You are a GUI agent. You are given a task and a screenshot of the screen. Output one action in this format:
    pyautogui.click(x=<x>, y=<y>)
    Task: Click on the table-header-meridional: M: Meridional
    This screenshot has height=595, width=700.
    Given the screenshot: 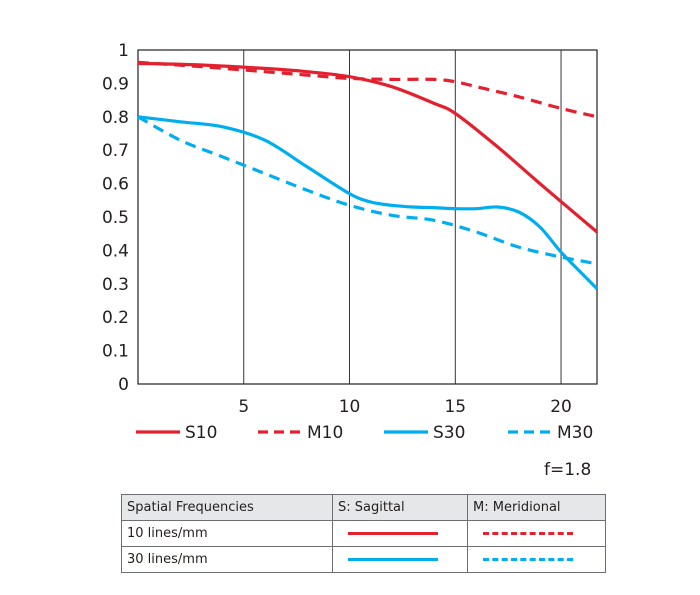 What is the action you would take?
    pyautogui.click(x=536, y=507)
    